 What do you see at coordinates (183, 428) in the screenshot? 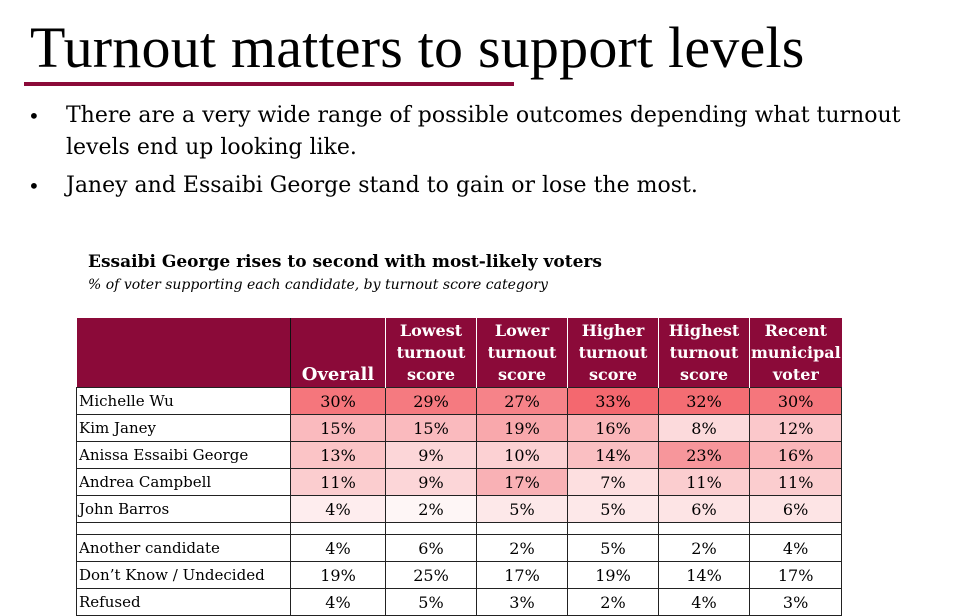
I see `candidate-name: Kim Janey` at bounding box center [183, 428].